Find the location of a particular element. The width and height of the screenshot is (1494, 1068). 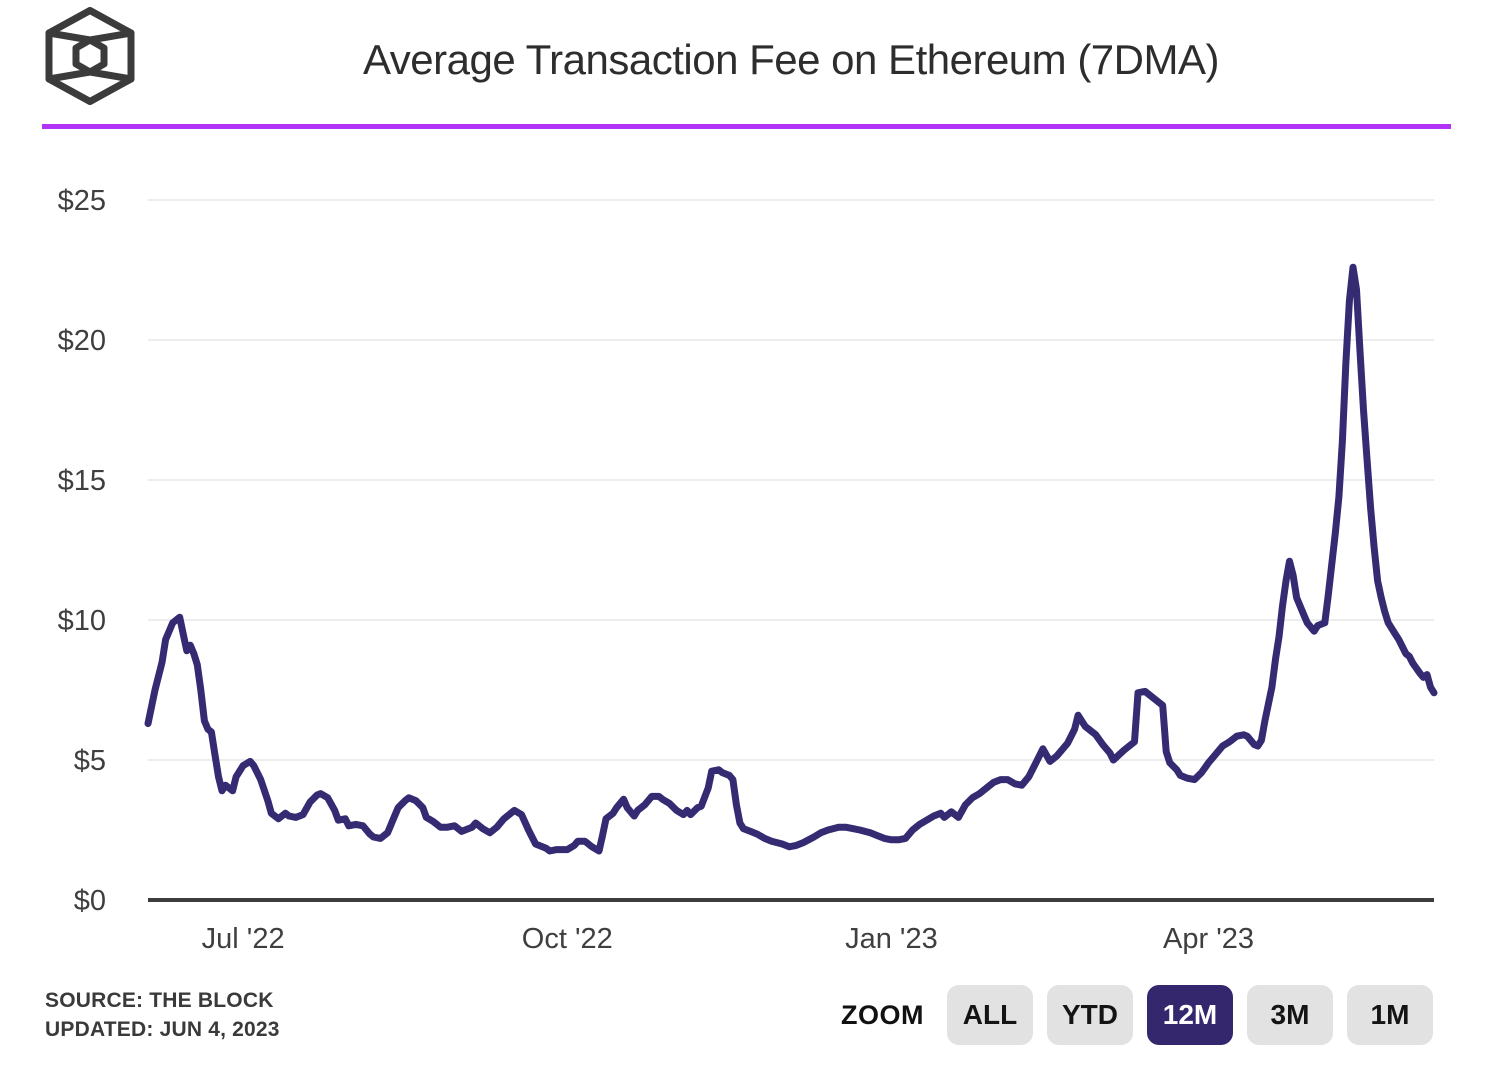

zoom-button-ytd: YTD is located at coordinates (1090, 1015).